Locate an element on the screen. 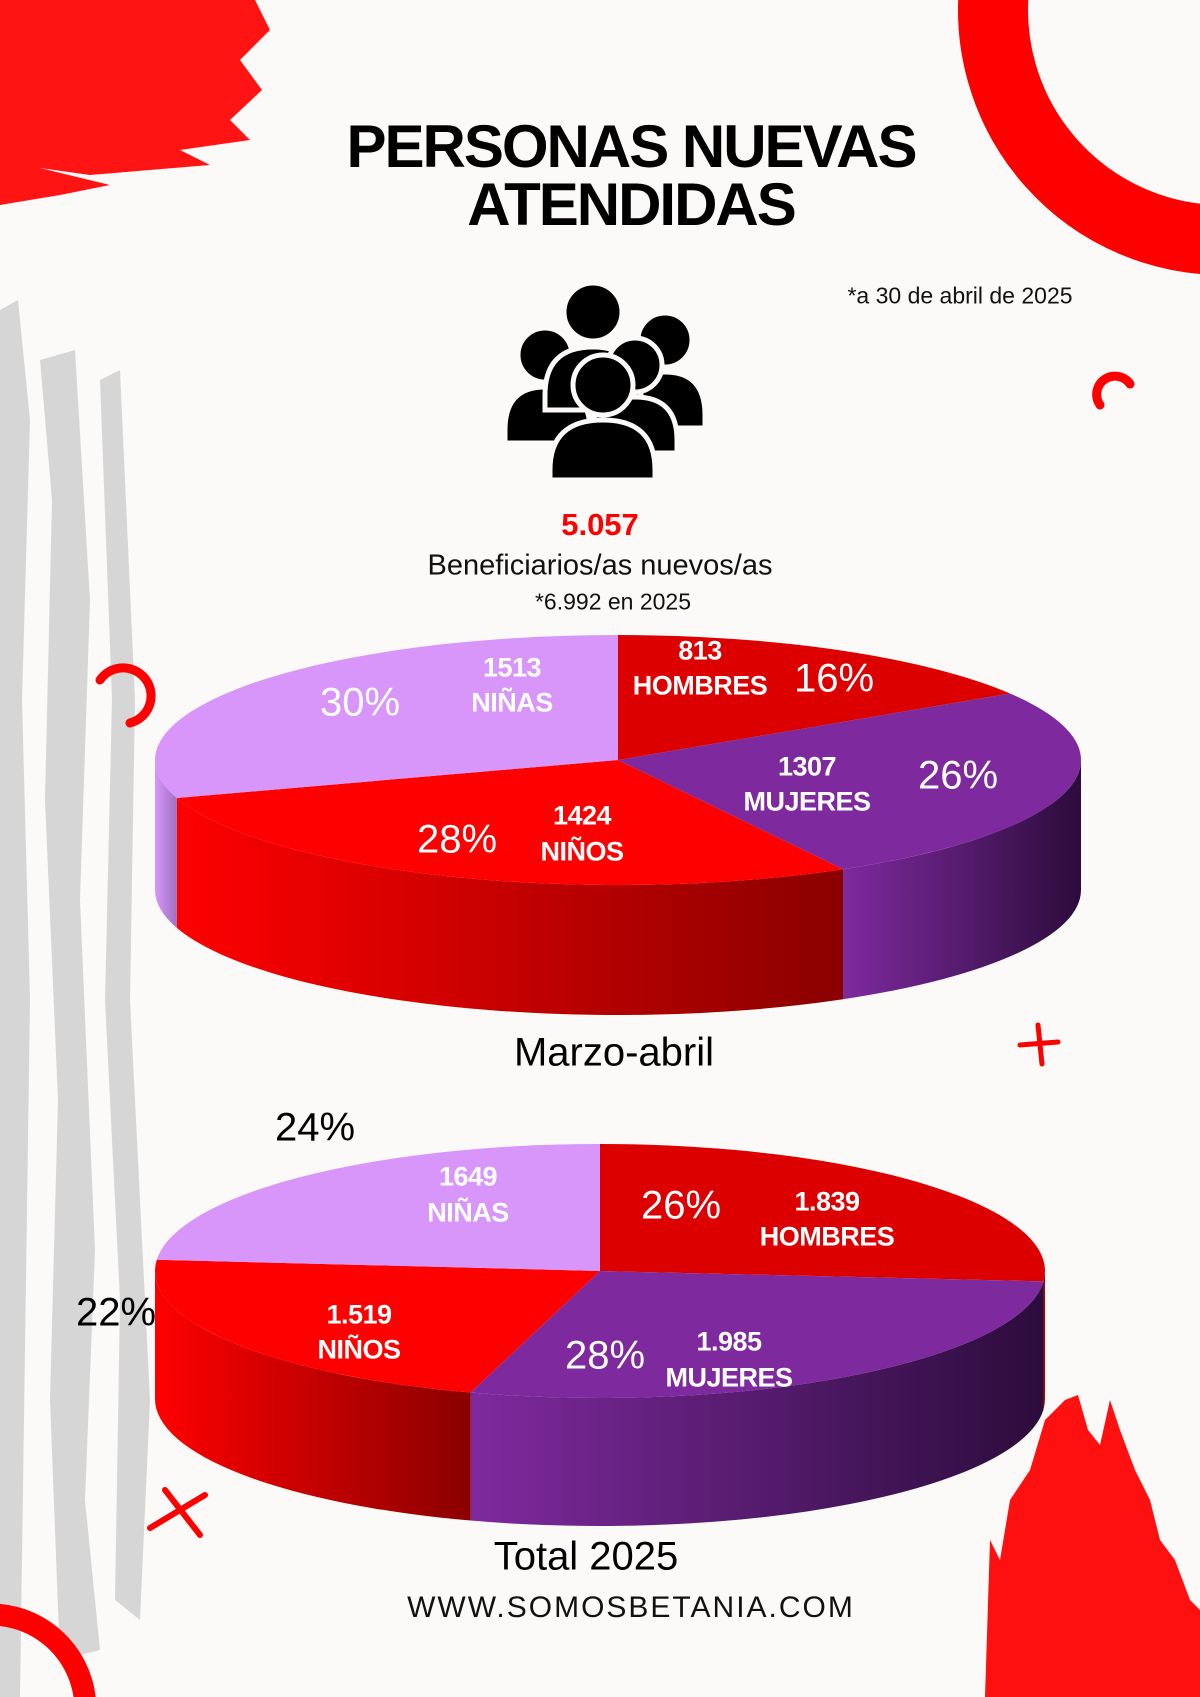 The height and width of the screenshot is (1697, 1200). pie2-side-ninos is located at coordinates (313, 1396).